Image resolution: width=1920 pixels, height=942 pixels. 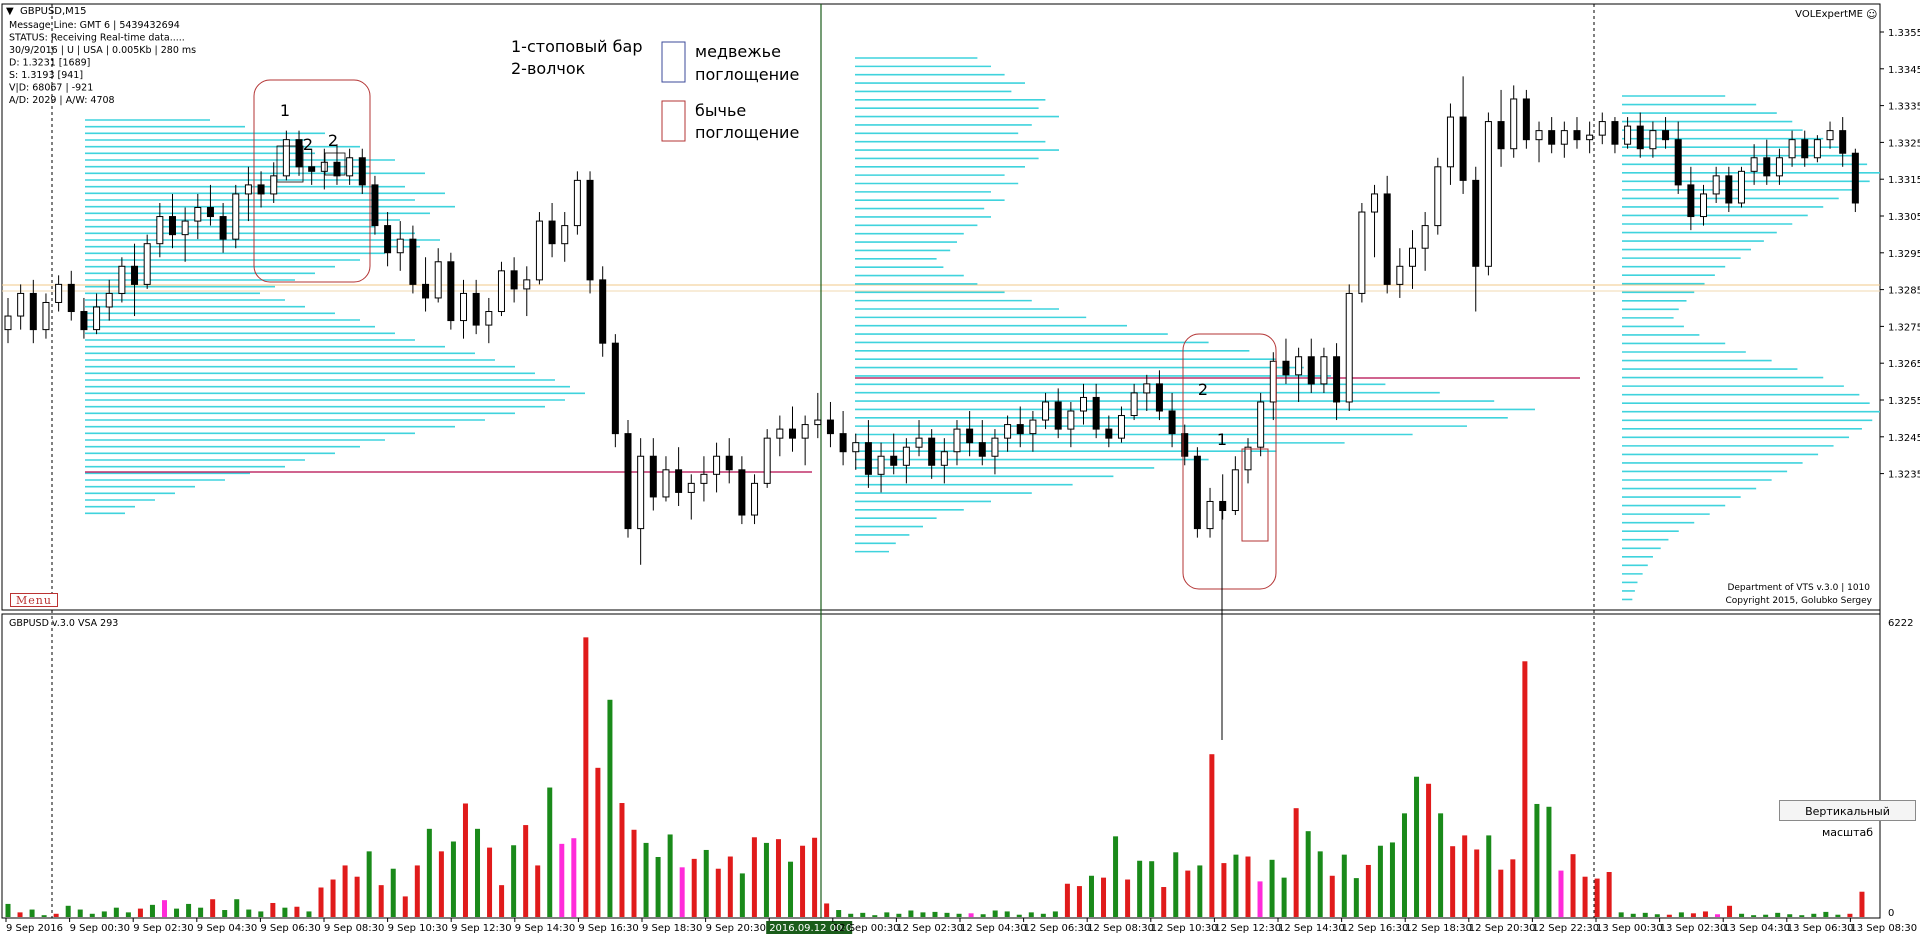 I want to click on time-tick-label: 12 Sep 10:30, so click(x=1184, y=928).